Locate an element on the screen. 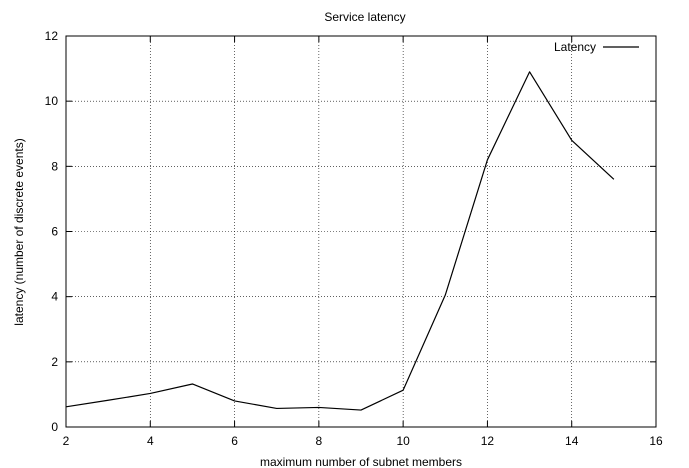  y-tick-label: 2 is located at coordinates (54, 362).